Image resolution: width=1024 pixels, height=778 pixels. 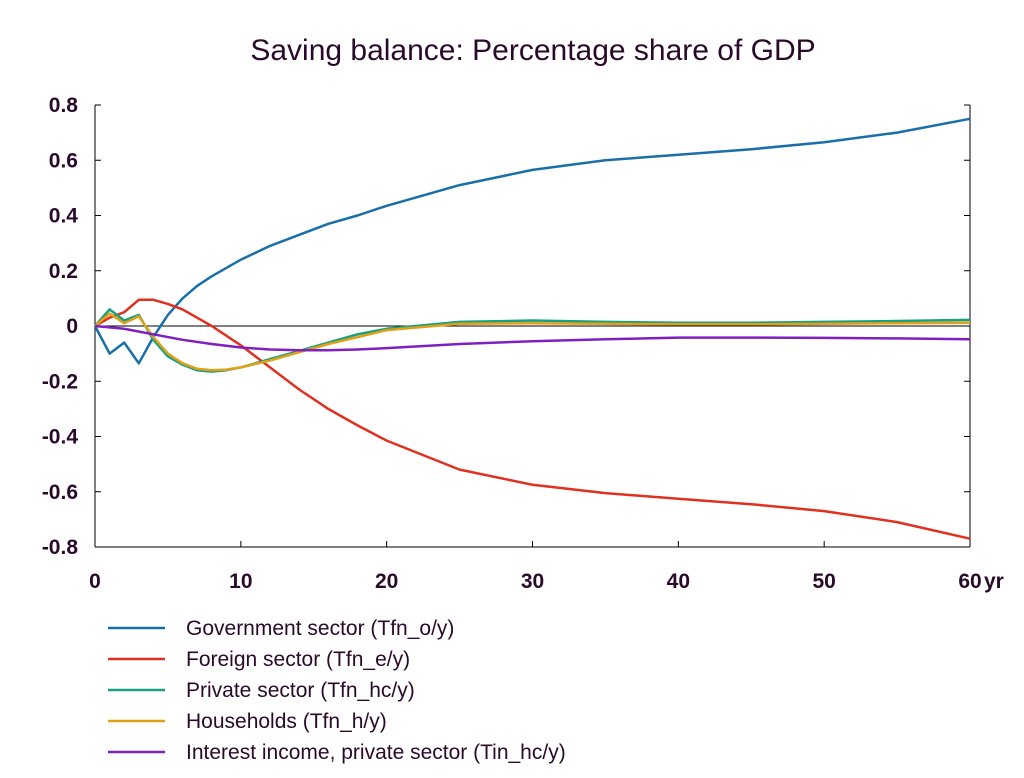 What do you see at coordinates (95, 581) in the screenshot?
I see `x-tick-label: 0` at bounding box center [95, 581].